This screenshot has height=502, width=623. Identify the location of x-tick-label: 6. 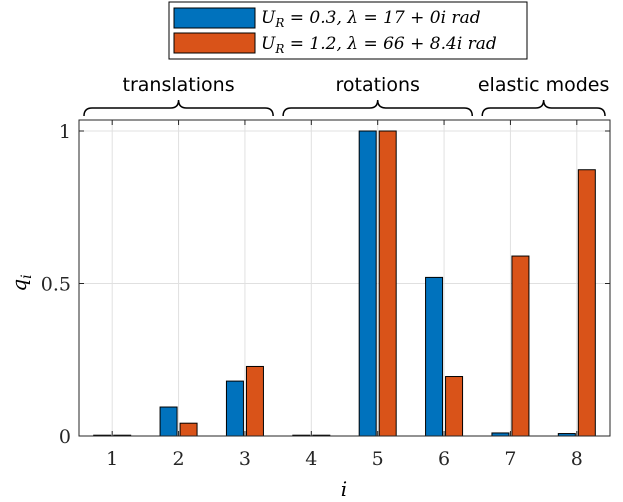
(444, 459).